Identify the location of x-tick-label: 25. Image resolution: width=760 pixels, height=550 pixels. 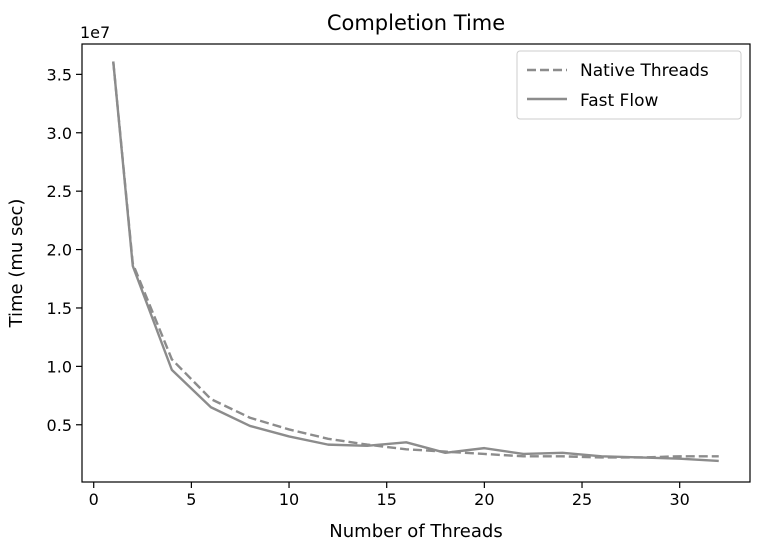
(582, 499).